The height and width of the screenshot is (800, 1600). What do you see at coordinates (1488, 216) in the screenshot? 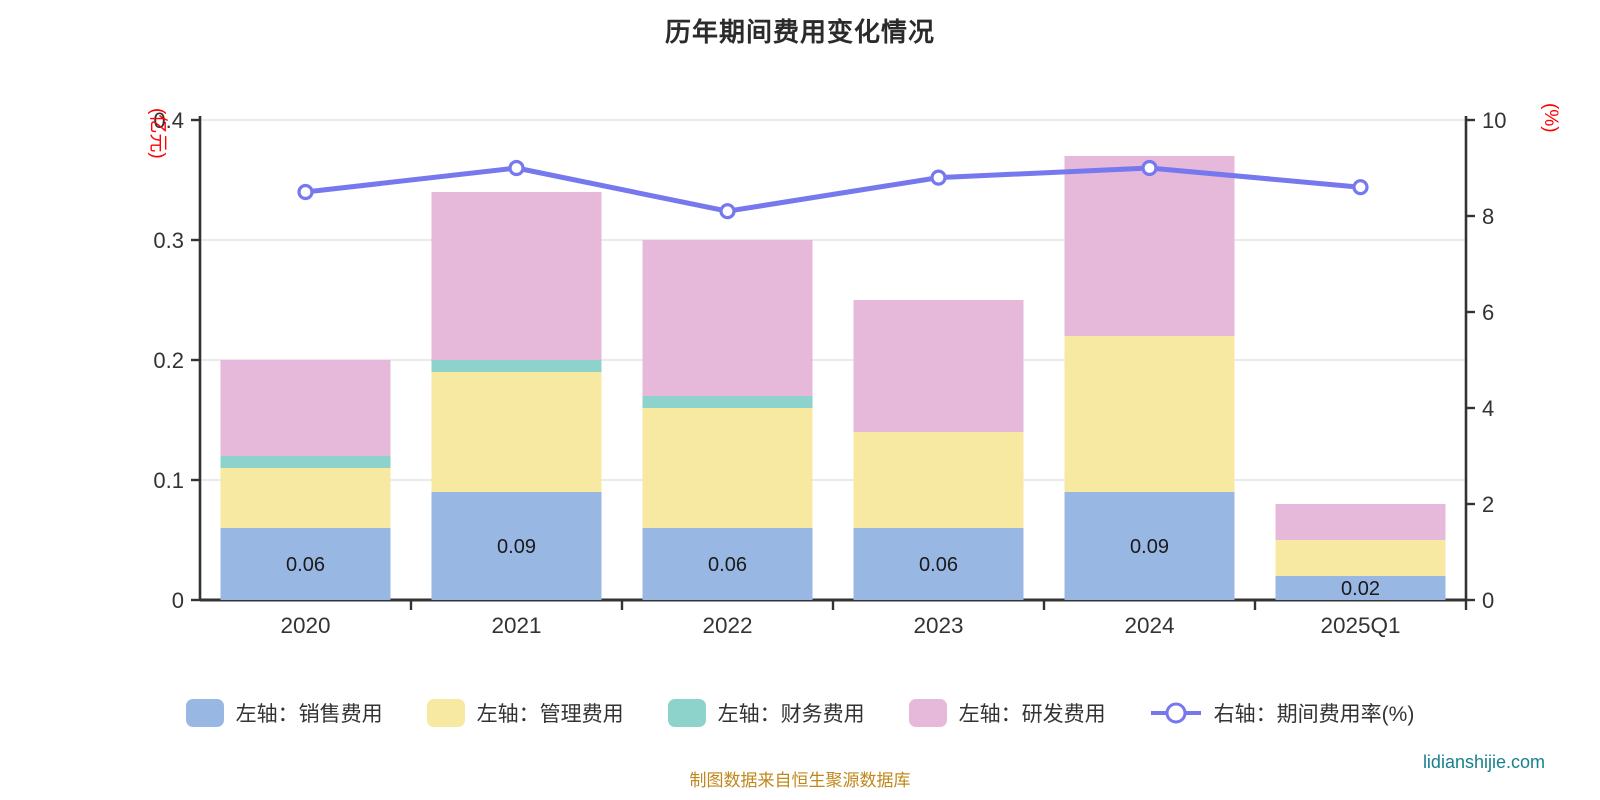
I see `right-axis-tick-label: 8` at bounding box center [1488, 216].